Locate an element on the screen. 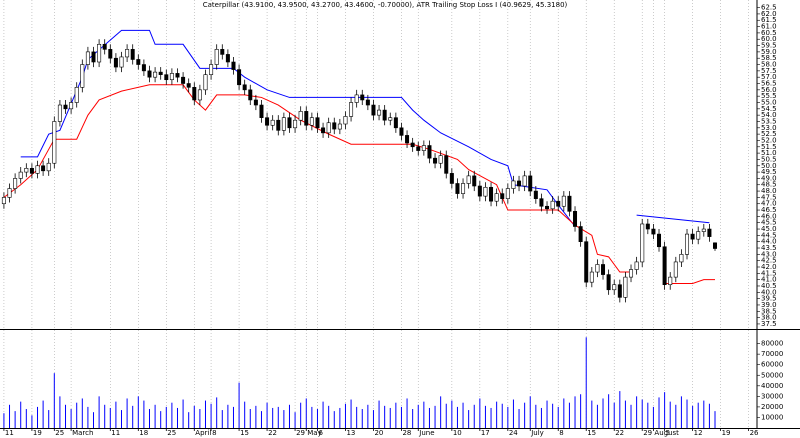  y-tick-label: 43.5 is located at coordinates (769, 248).